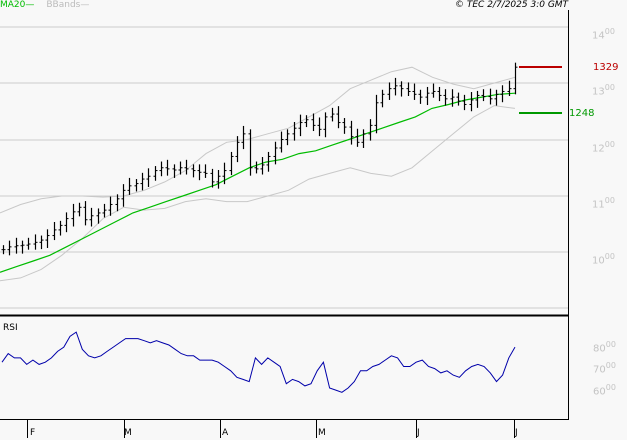 This screenshot has height=440, width=627. What do you see at coordinates (418, 433) in the screenshot?
I see `month-label-jun: J` at bounding box center [418, 433].